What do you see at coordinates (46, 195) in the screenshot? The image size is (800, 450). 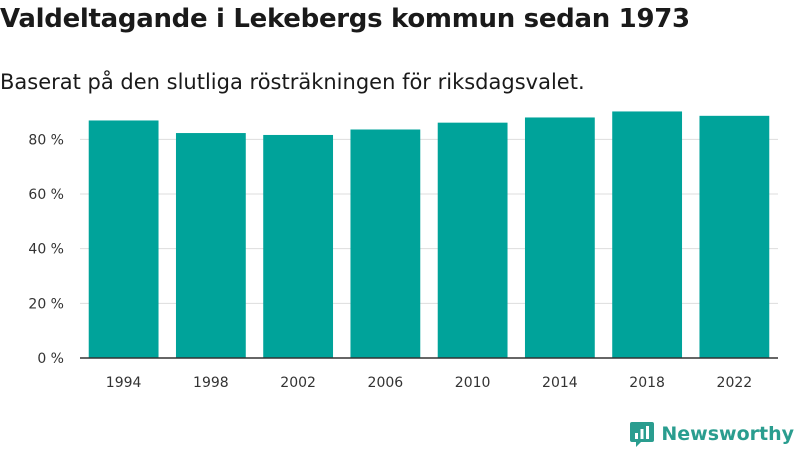 I see `y-tick-label: 60 %` at bounding box center [46, 195].